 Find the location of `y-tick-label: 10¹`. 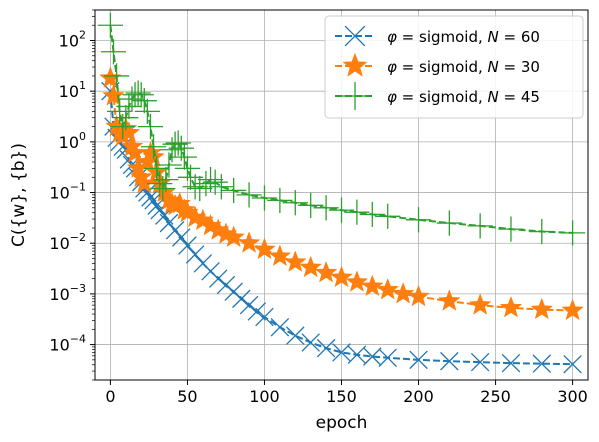

y-tick-label: 10¹ is located at coordinates (72, 90).